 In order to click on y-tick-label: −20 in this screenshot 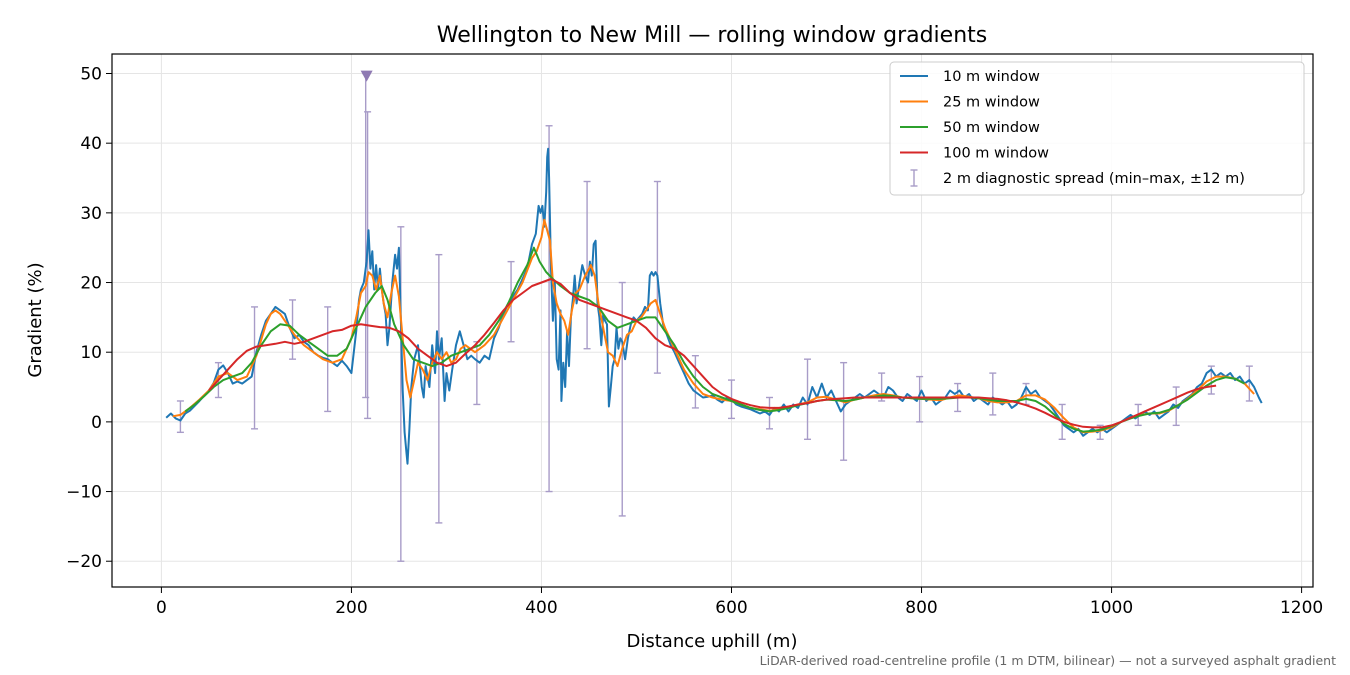, I will do `click(84, 562)`.